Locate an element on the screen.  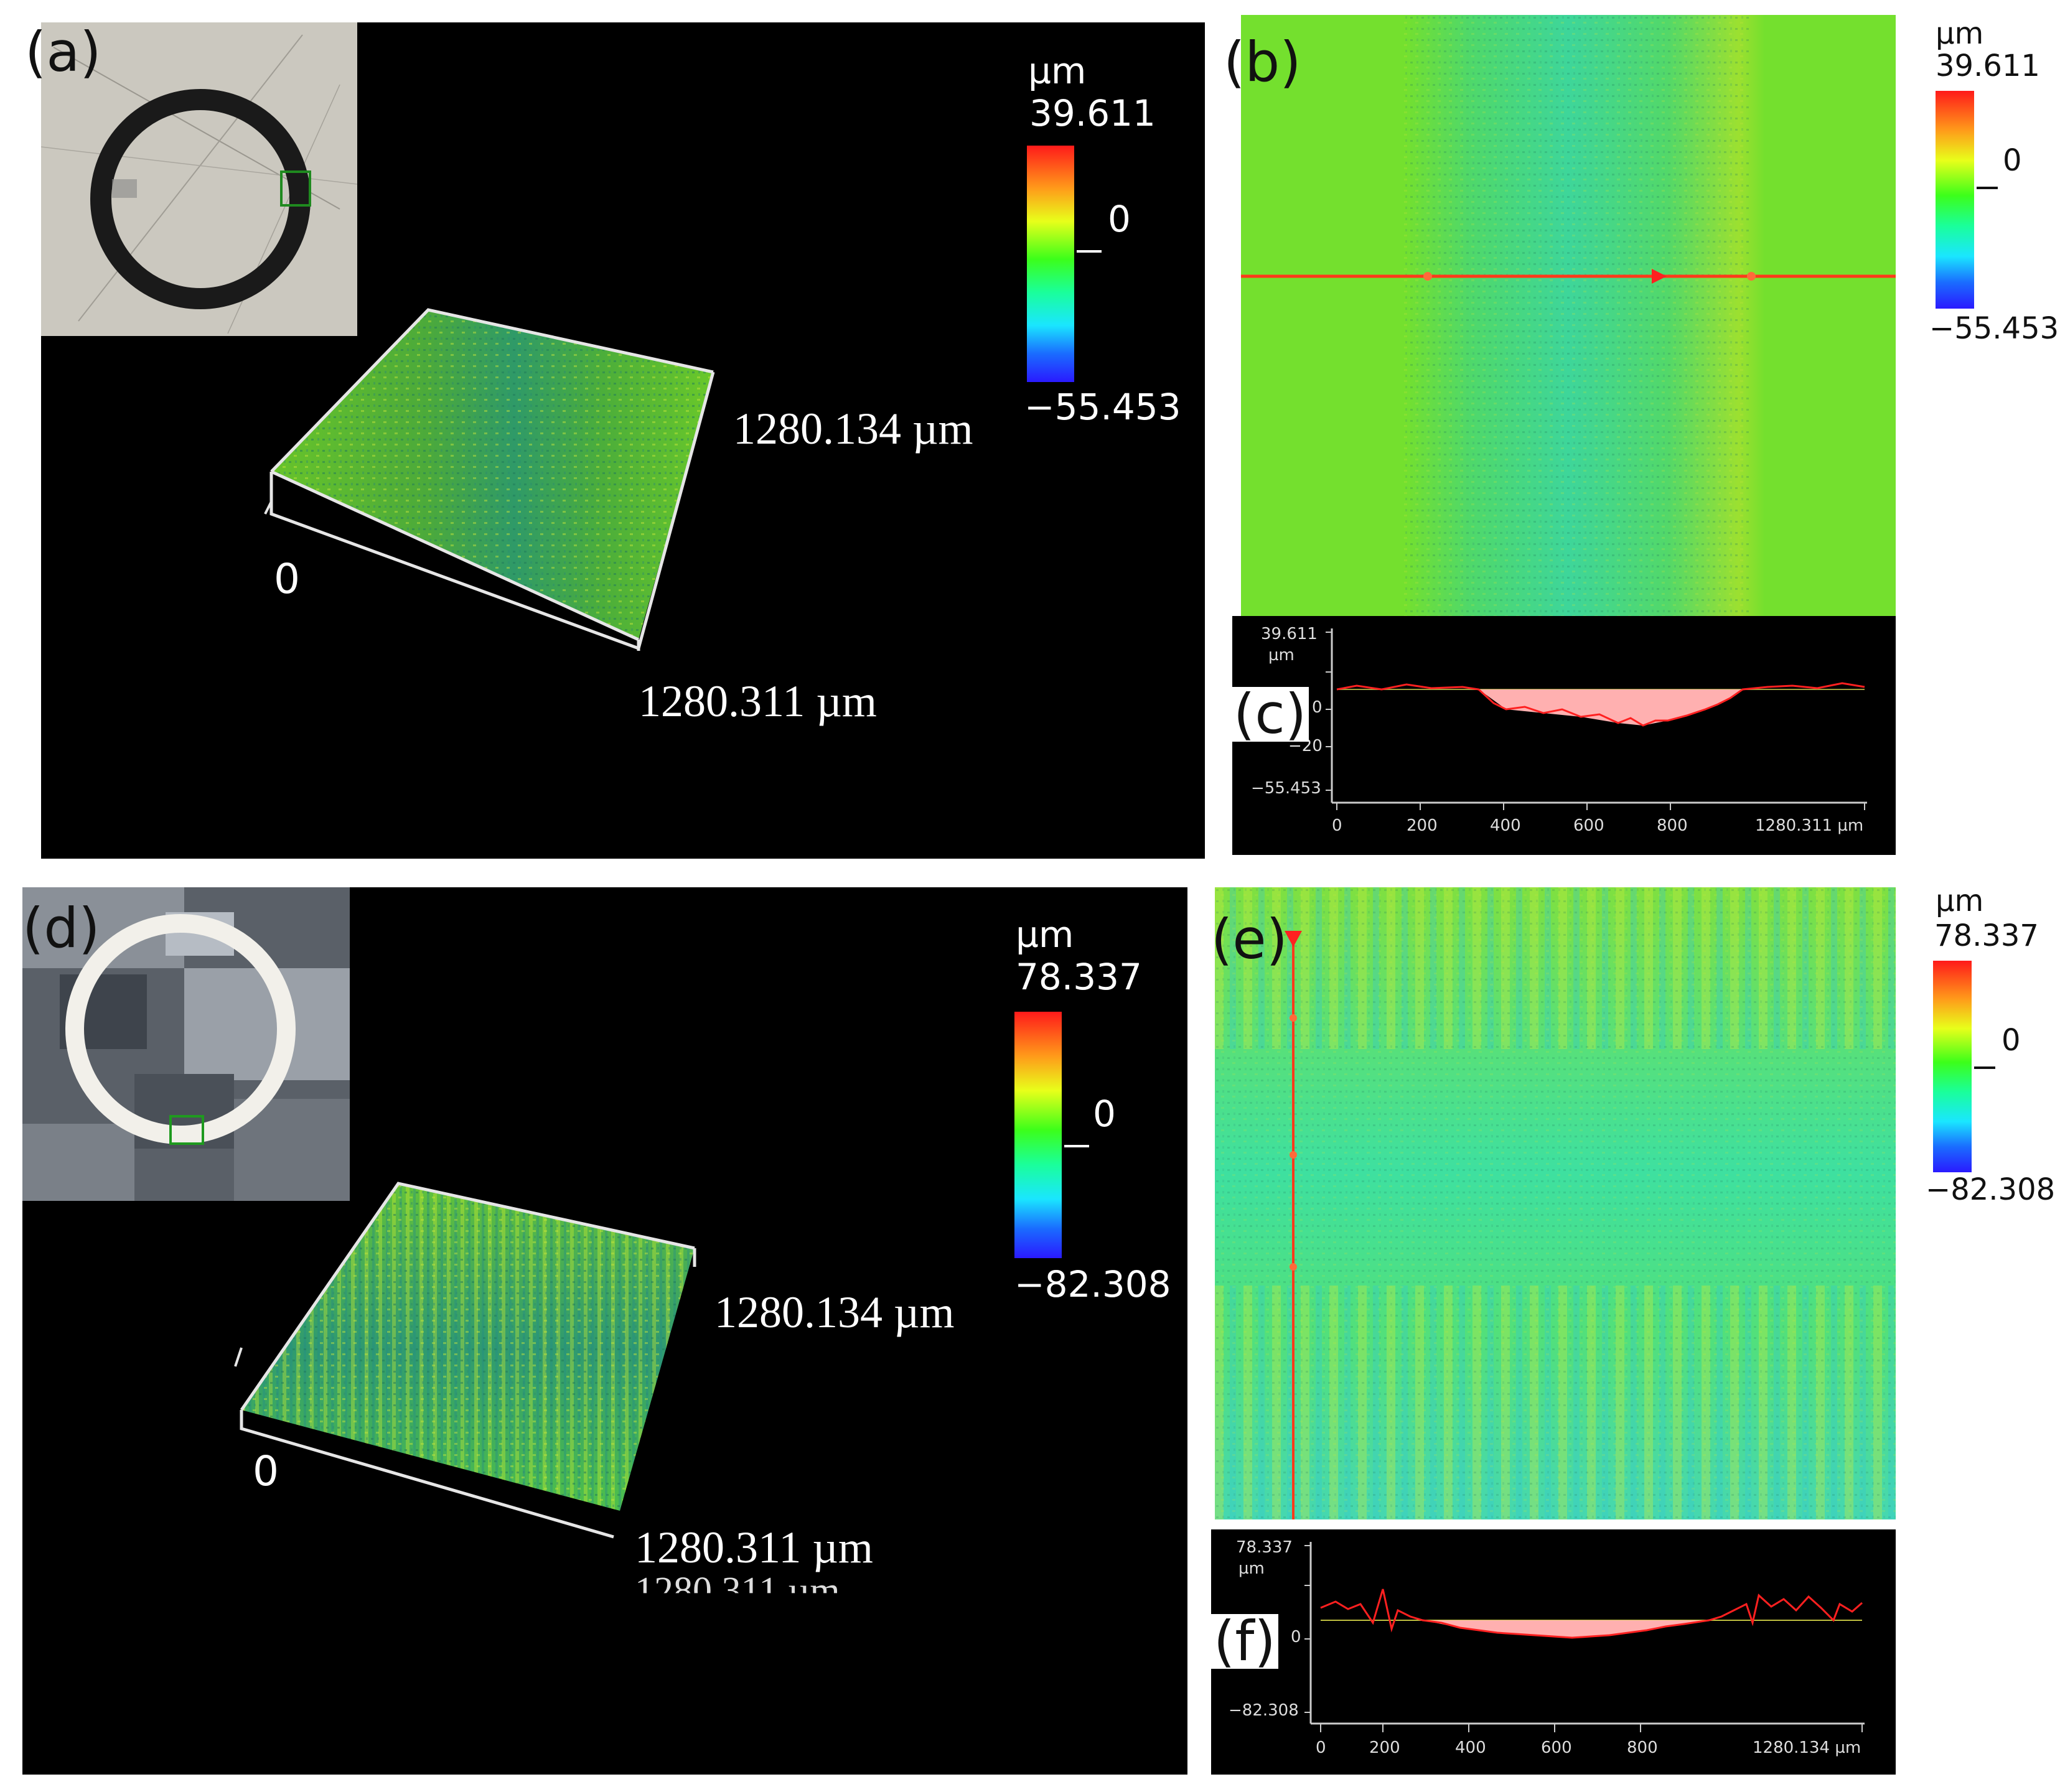
colorbar-max-e: 78.337 is located at coordinates (1986, 935).